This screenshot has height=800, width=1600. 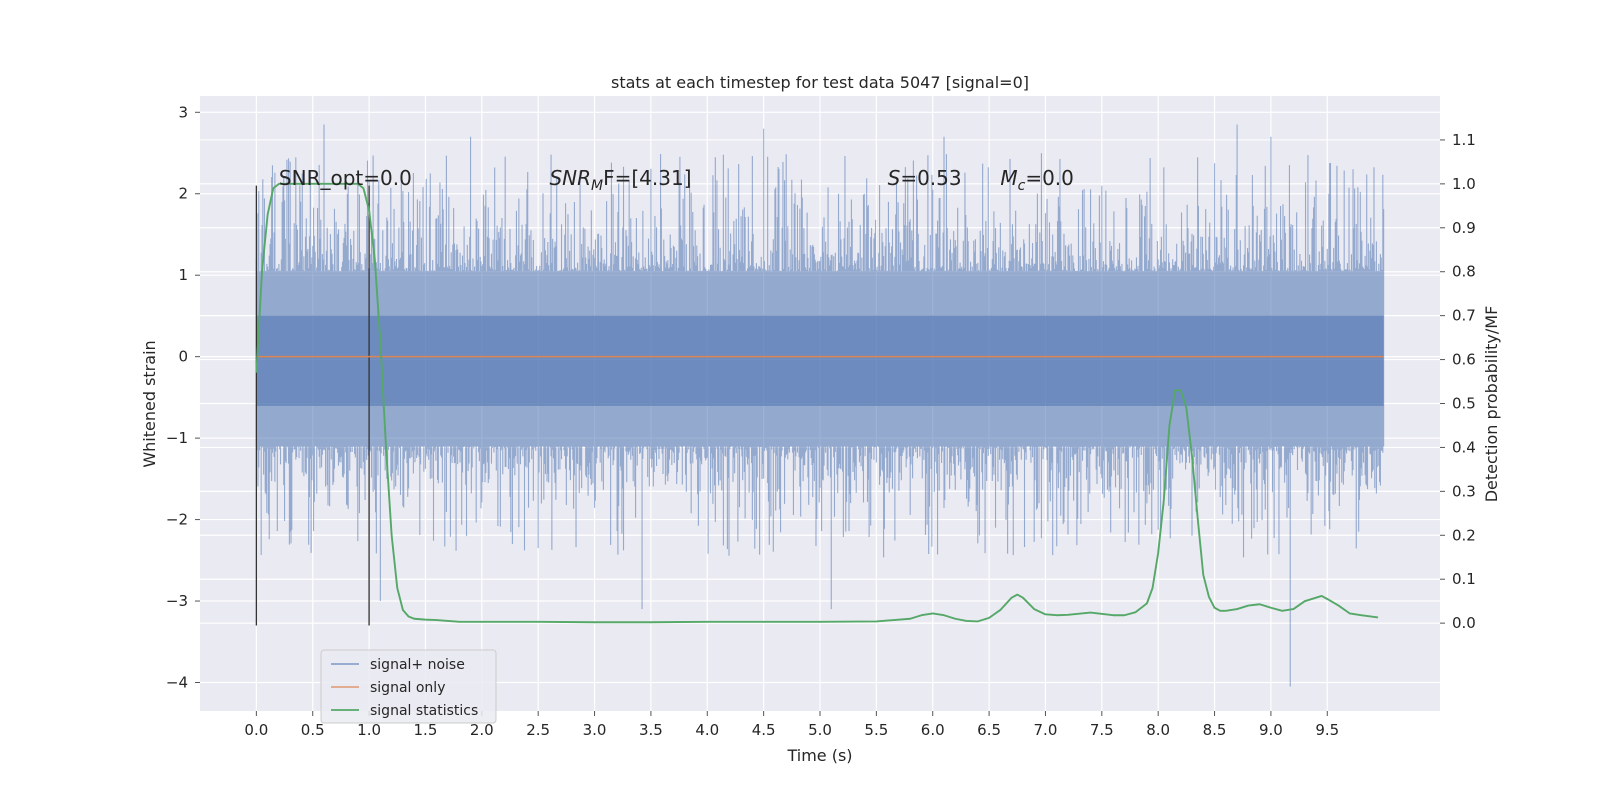 What do you see at coordinates (369, 730) in the screenshot?
I see `x-tick-label: 1.0` at bounding box center [369, 730].